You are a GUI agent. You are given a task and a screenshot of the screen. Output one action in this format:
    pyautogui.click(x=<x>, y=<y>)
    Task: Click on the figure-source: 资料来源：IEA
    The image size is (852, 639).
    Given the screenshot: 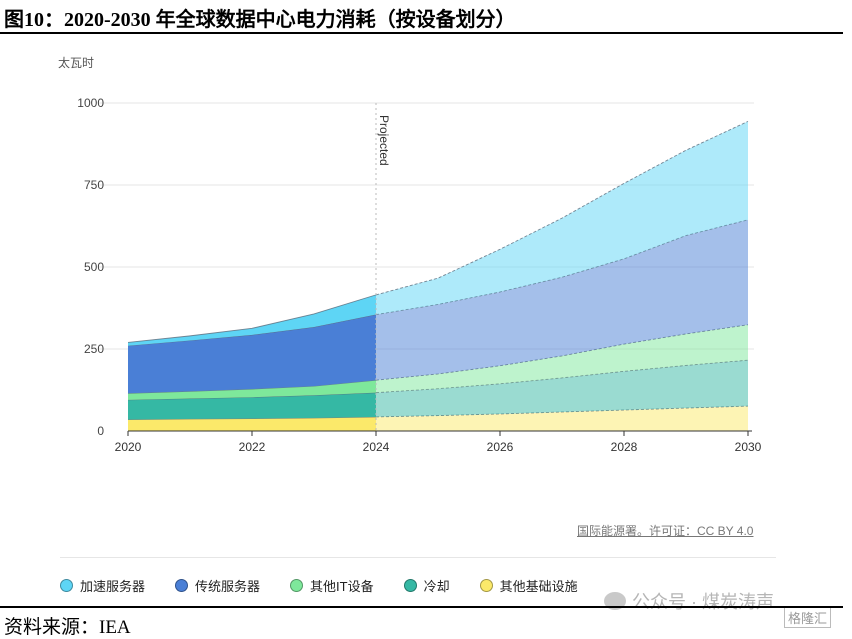 What is the action you would take?
    pyautogui.click(x=67, y=627)
    